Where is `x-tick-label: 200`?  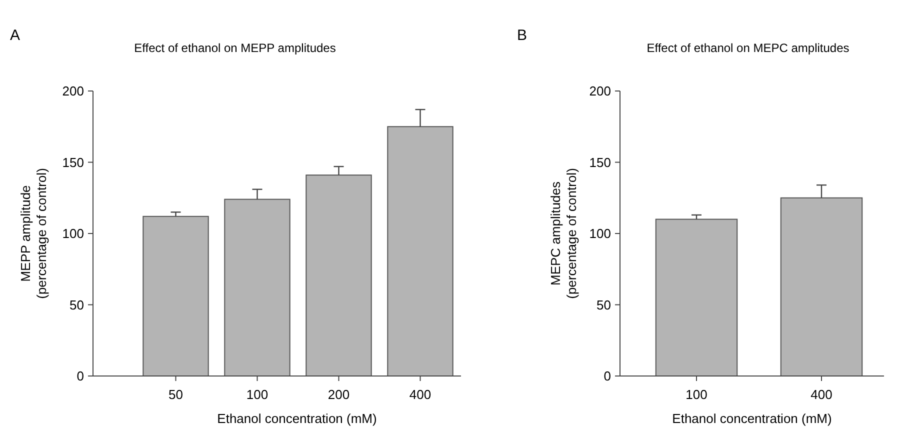
x-tick-label: 200 is located at coordinates (339, 394).